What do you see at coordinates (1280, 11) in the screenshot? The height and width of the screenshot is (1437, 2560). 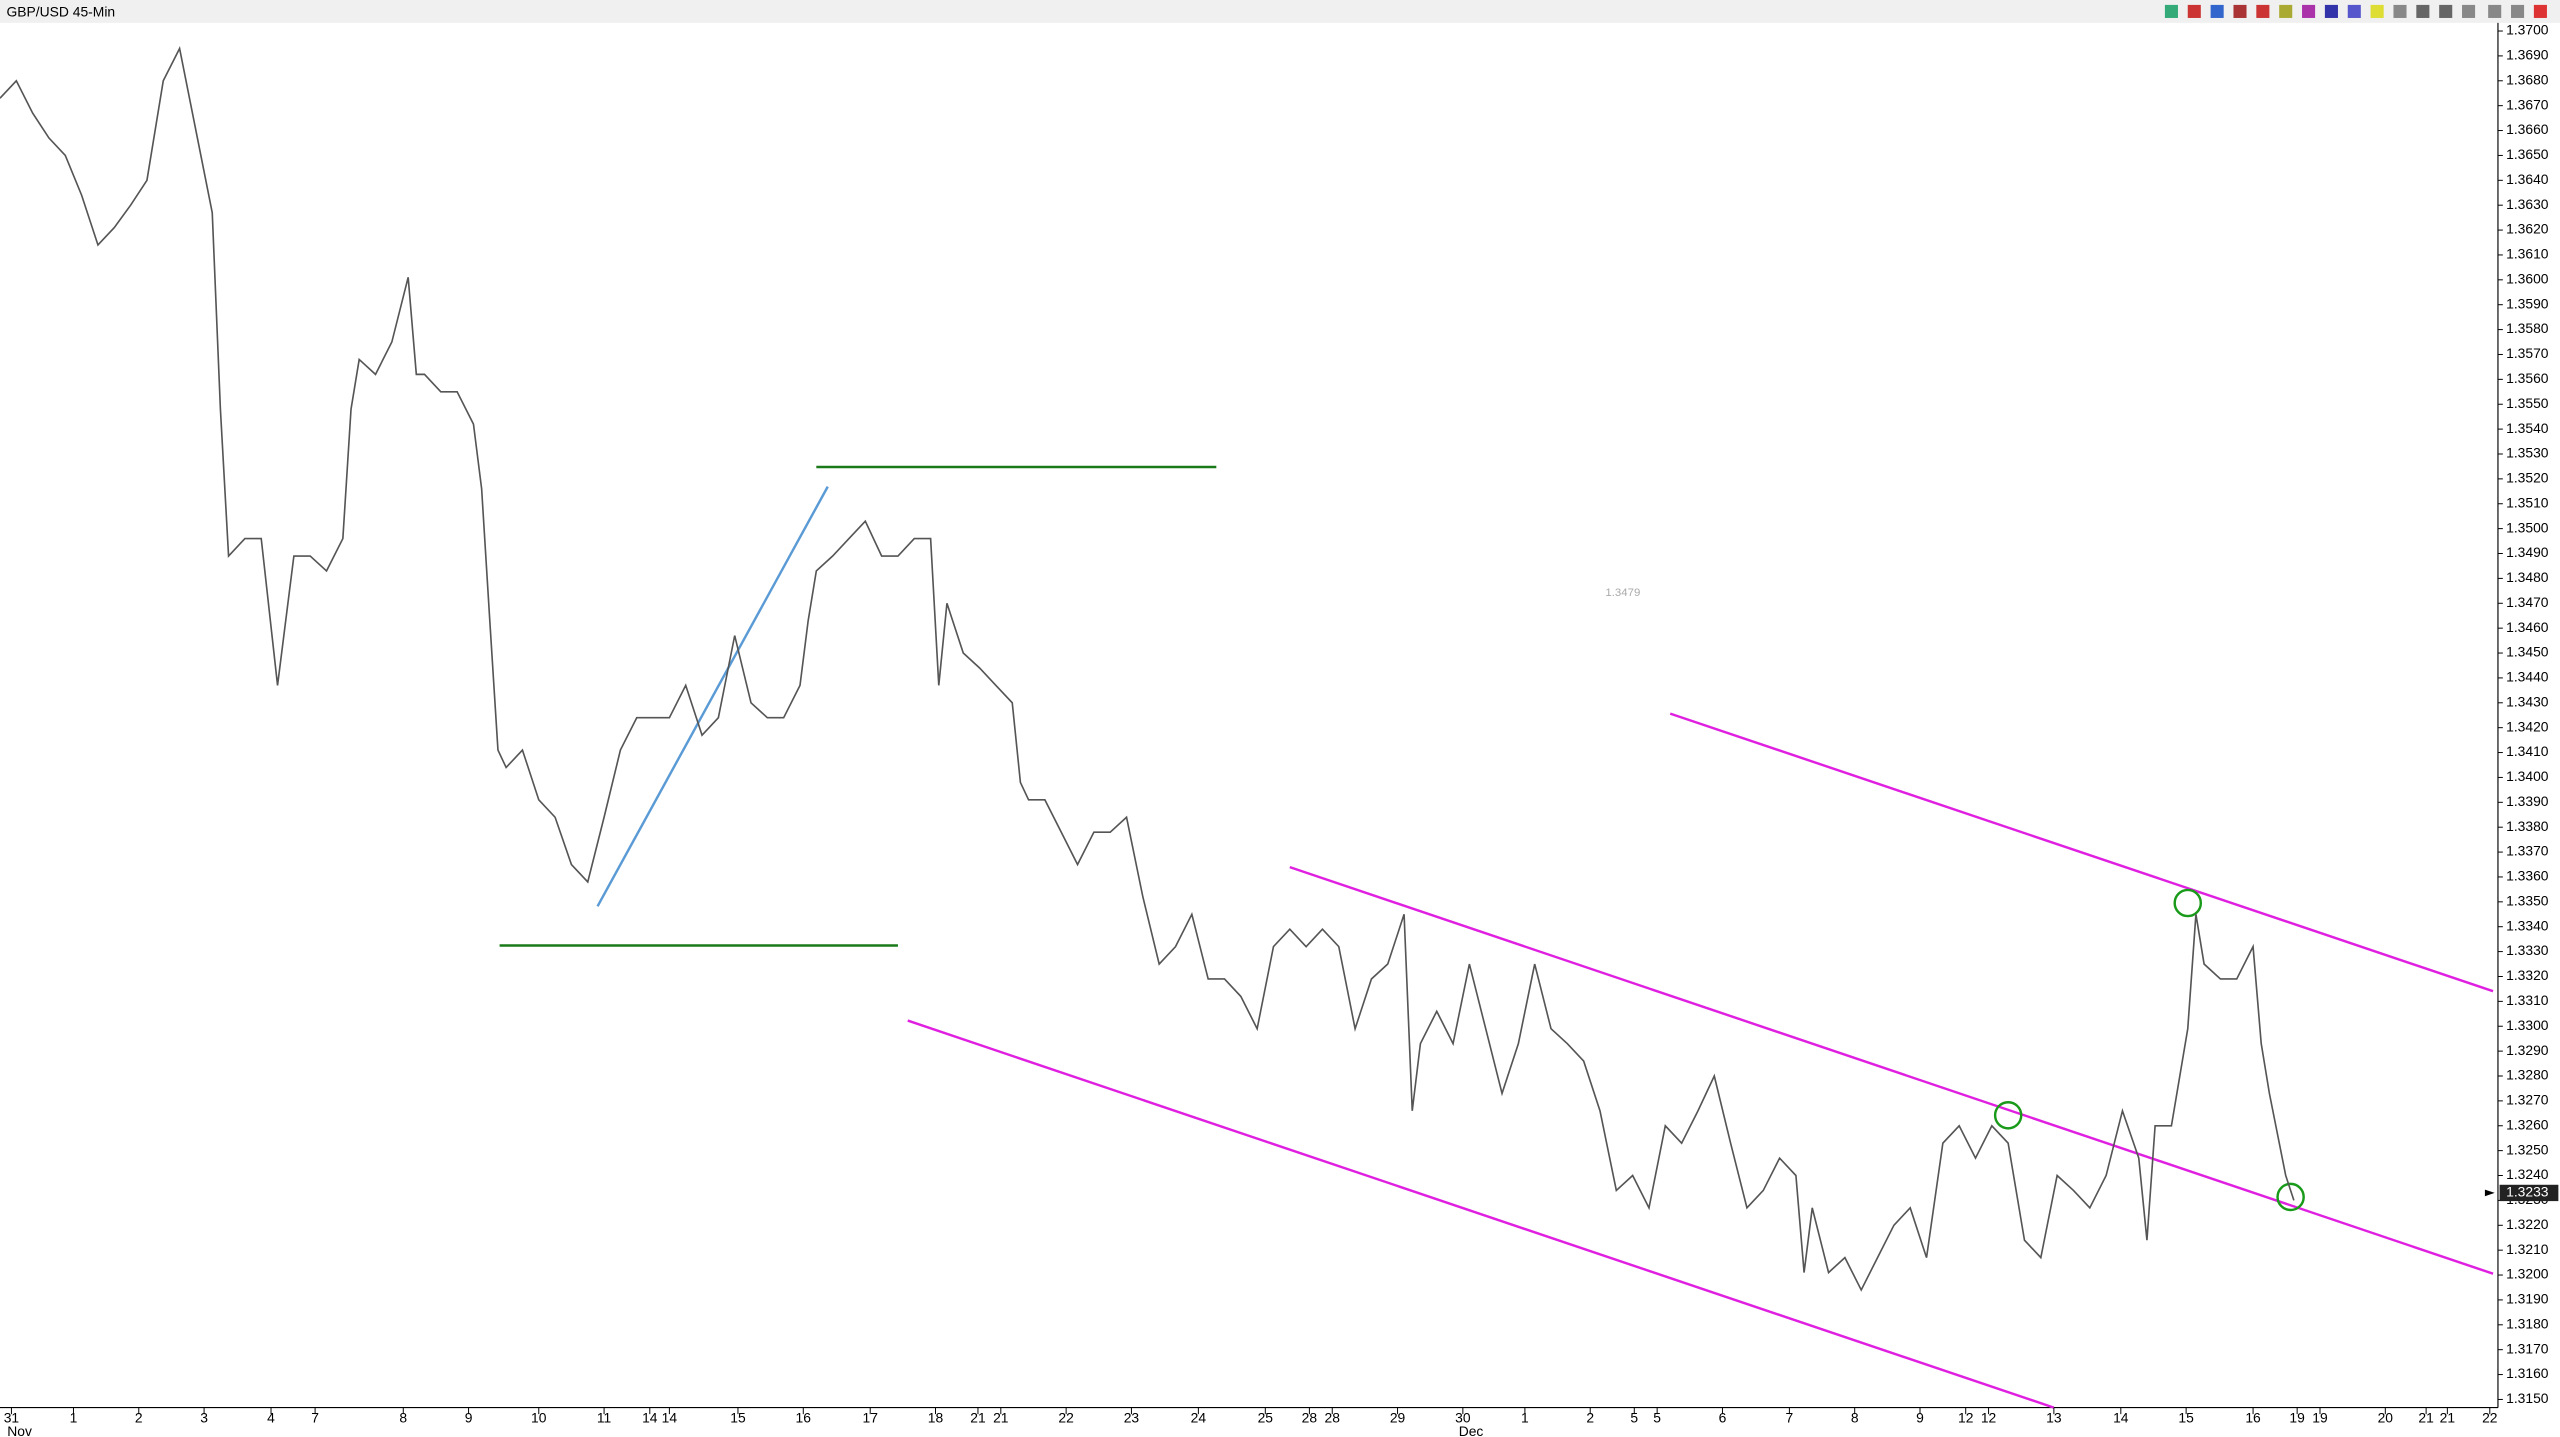 I see `title-bar` at bounding box center [1280, 11].